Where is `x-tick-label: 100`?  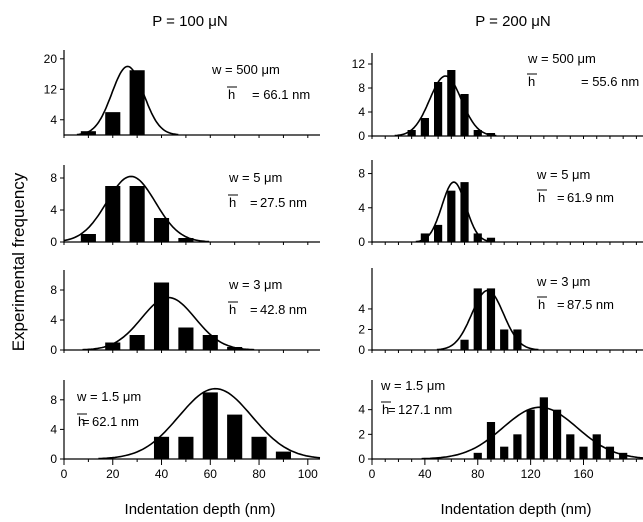
x-tick-label: 100 is located at coordinates (308, 474).